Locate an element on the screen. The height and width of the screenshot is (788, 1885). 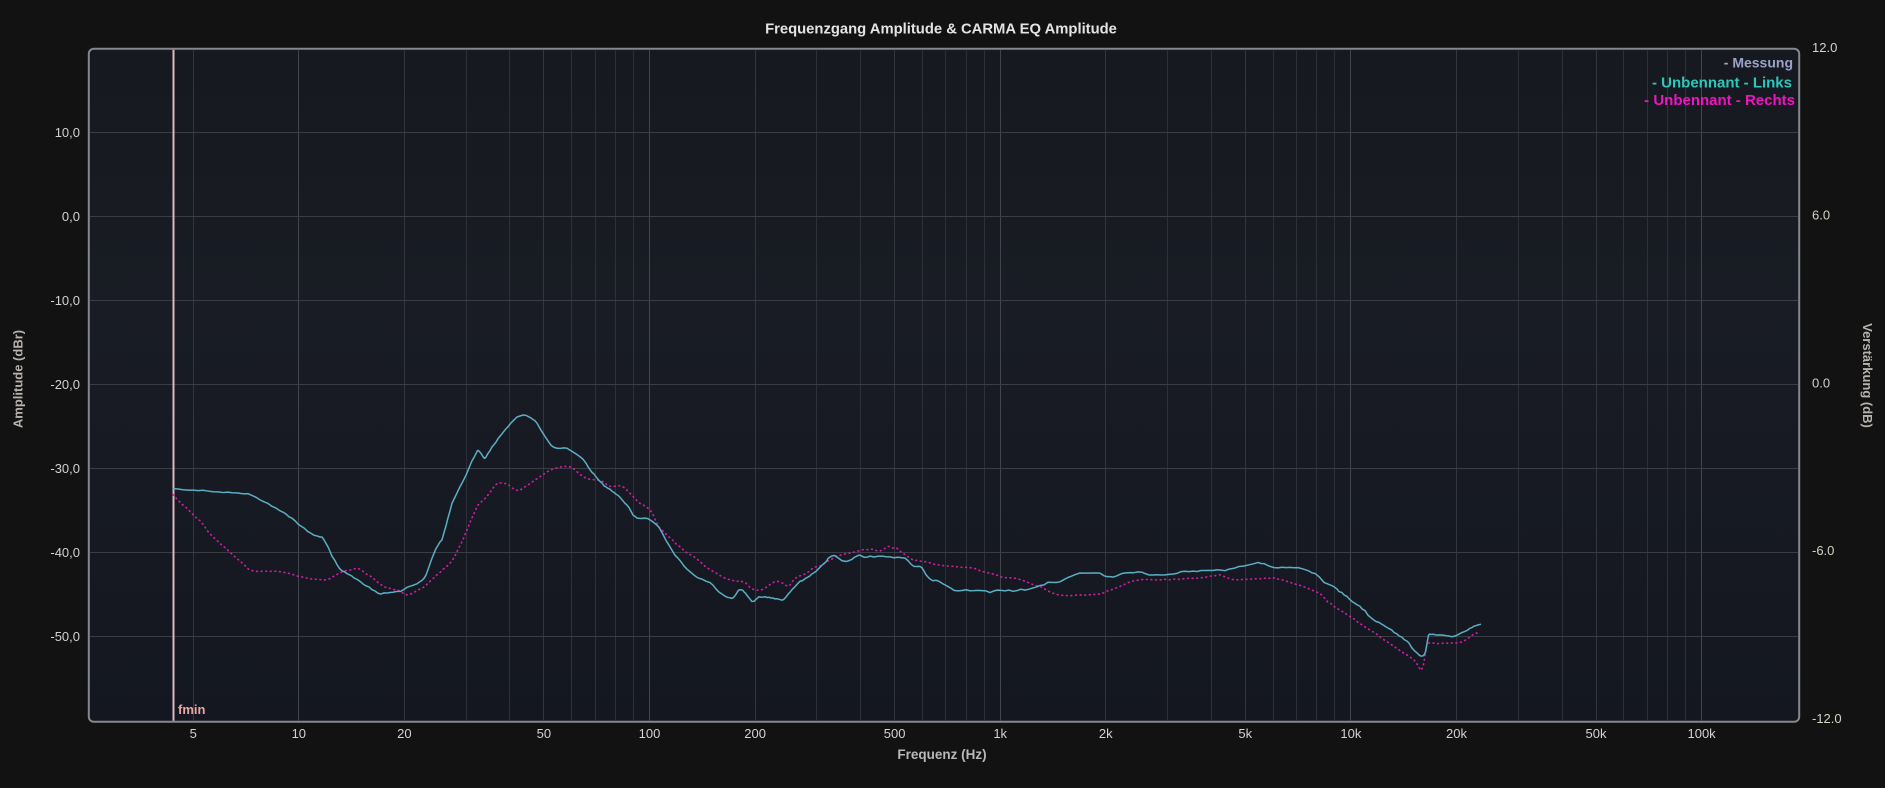
svg-text: - Unbennant - Links is located at coordinates (1722, 83).